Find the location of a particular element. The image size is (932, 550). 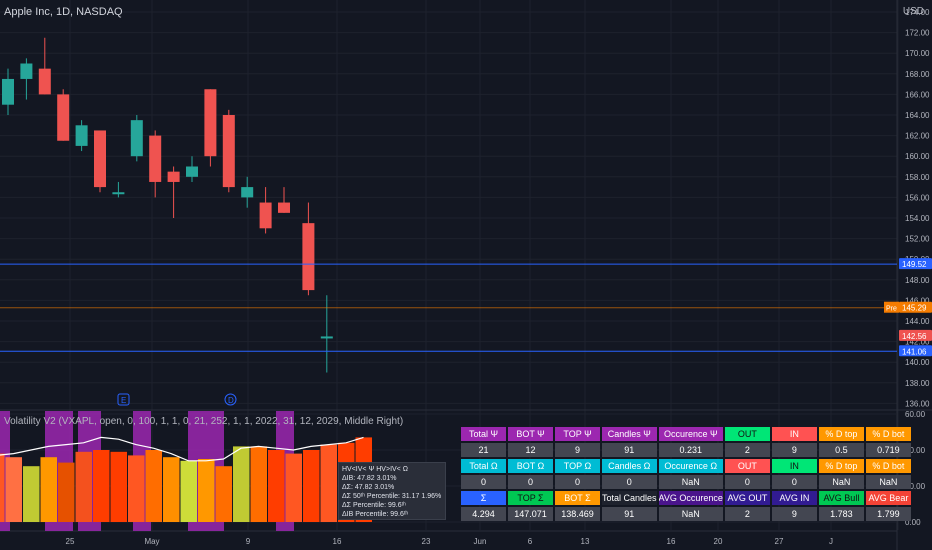

price-axis-label: 146.00 is located at coordinates (917, 300).